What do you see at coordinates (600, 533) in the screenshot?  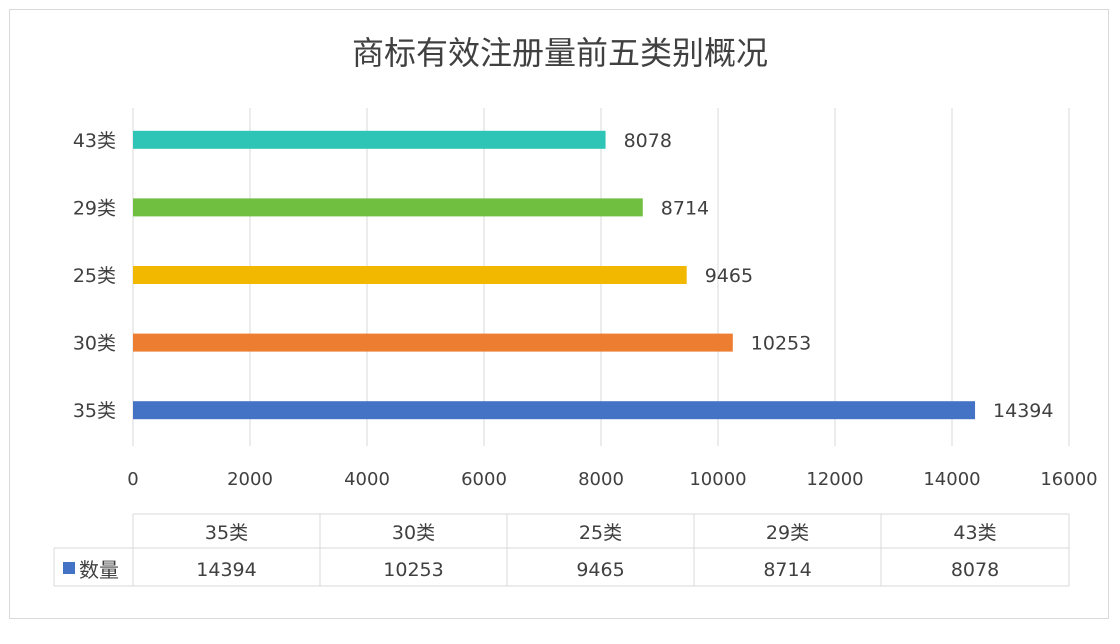 I see `table-header-cell: 25类` at bounding box center [600, 533].